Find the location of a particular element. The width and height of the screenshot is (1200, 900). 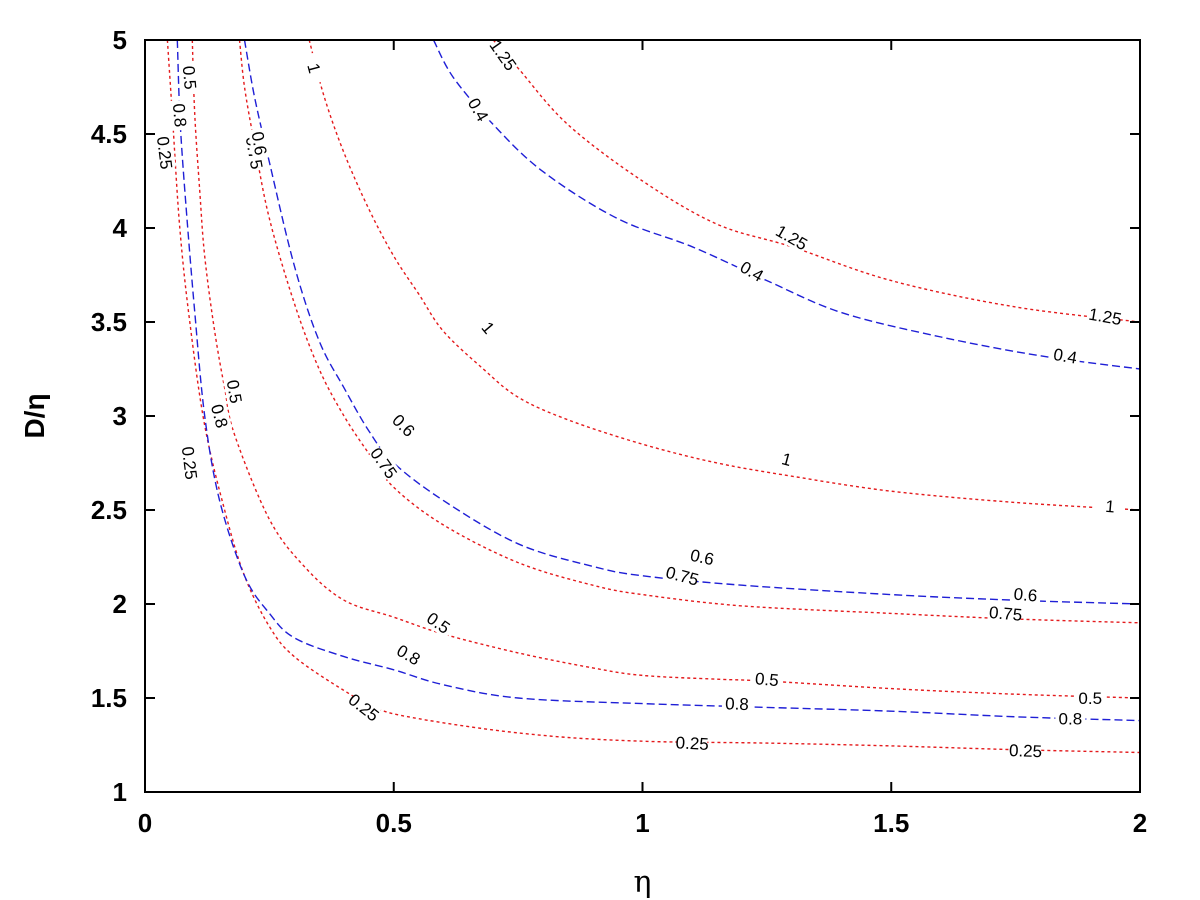

y-tick-label: 5 is located at coordinates (120, 40).